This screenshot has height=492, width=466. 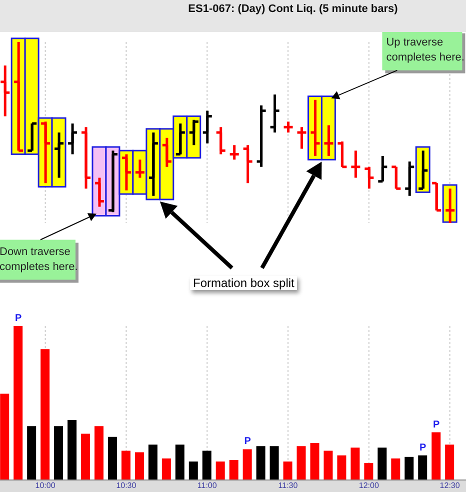 I want to click on x-tick-label: 12:30, so click(x=450, y=485).